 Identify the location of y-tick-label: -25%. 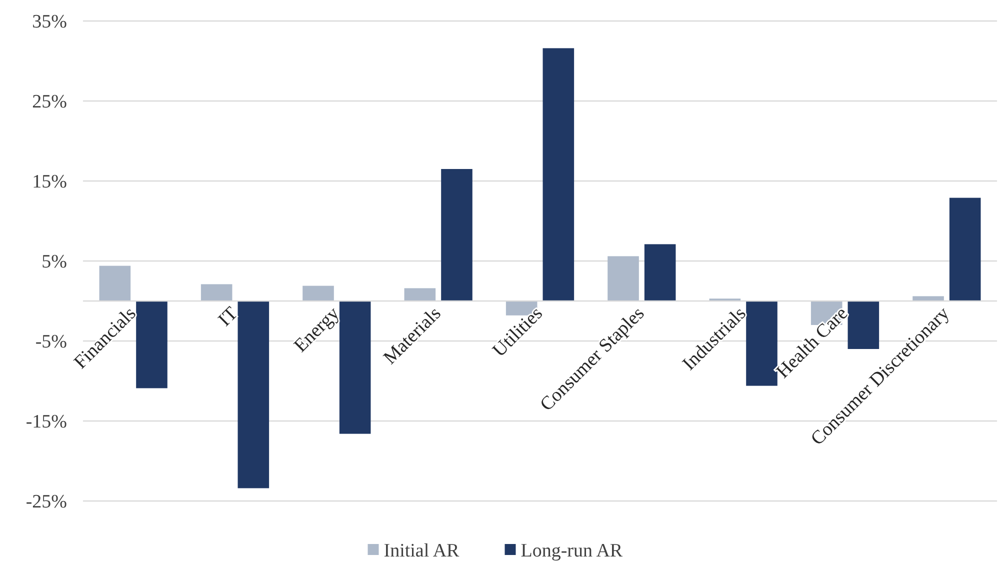
(47, 502).